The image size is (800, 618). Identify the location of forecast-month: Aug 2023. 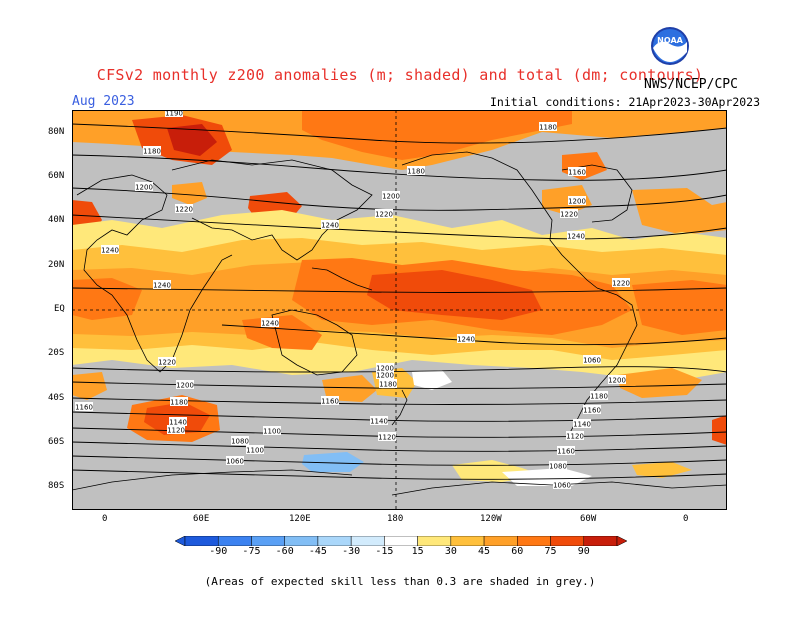
(103, 101).